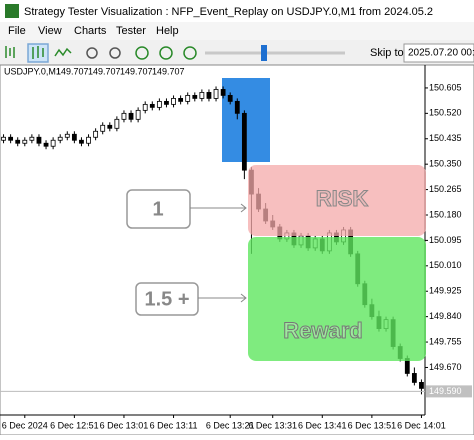  I want to click on x-tick-label: 6 Dec 13:01, so click(124, 425).